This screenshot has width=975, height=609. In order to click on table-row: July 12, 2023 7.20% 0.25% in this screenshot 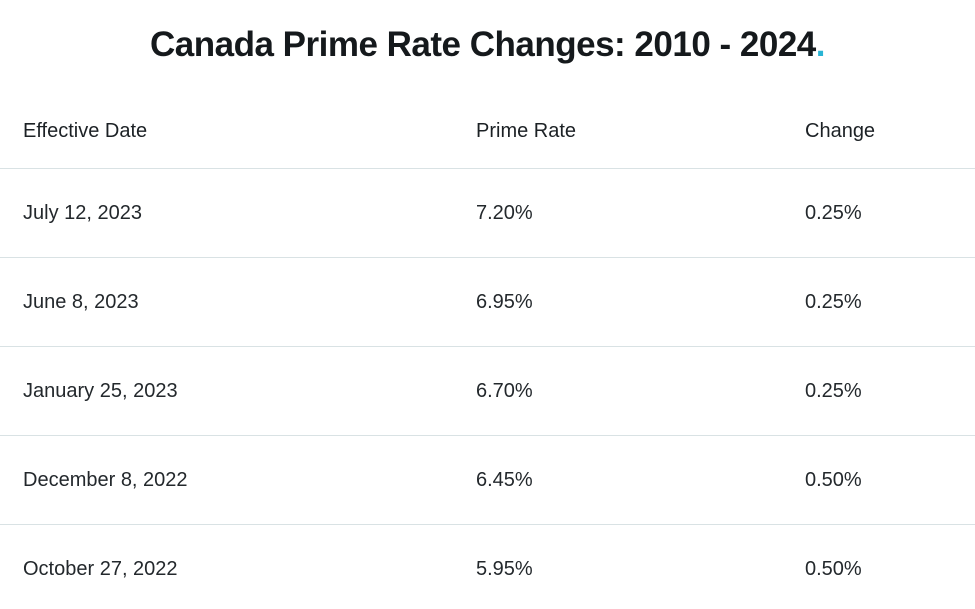, I will do `click(487, 213)`.